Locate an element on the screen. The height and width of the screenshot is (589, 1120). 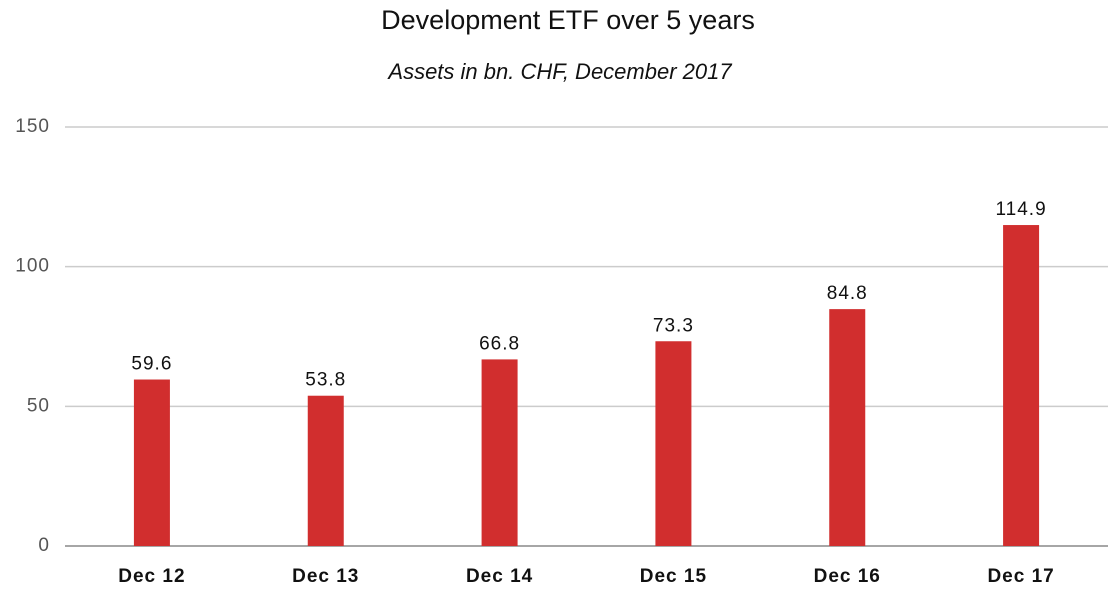
data-label: 114.9 is located at coordinates (1021, 209).